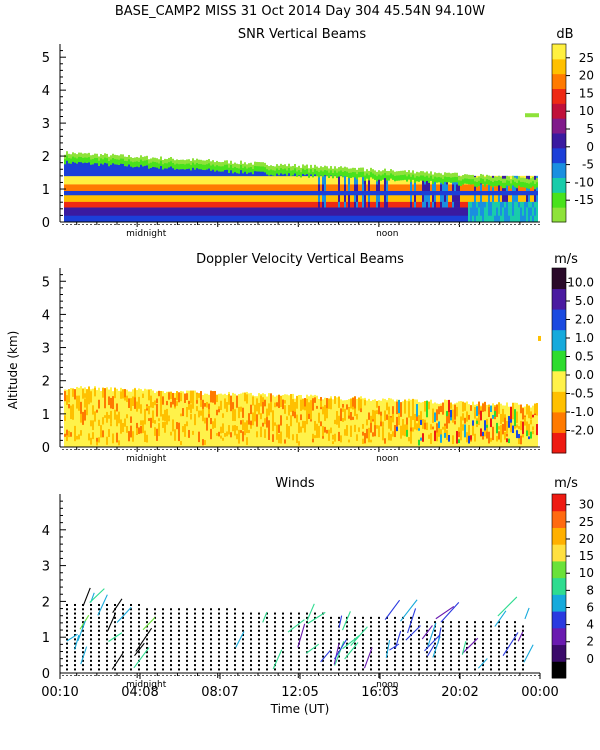 The height and width of the screenshot is (750, 600). What do you see at coordinates (586, 556) in the screenshot?
I see `winds-colorbar-label: 15` at bounding box center [586, 556].